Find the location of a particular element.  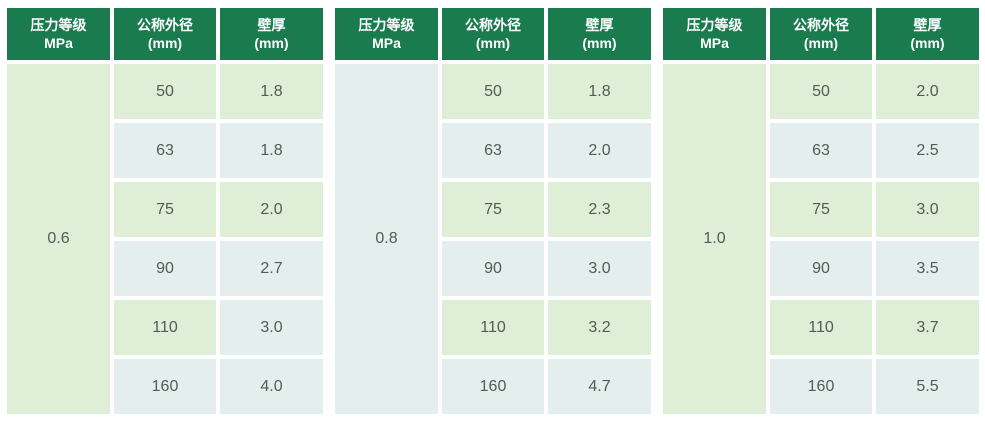

thickness-cell: 4.7 is located at coordinates (599, 386).